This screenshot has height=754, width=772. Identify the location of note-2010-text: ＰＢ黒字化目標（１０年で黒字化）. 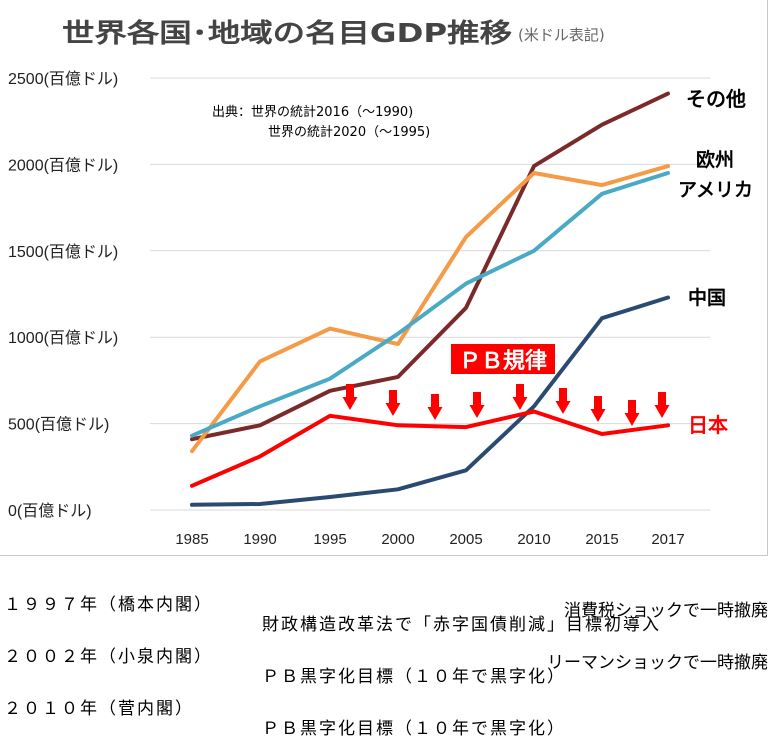
(414, 729).